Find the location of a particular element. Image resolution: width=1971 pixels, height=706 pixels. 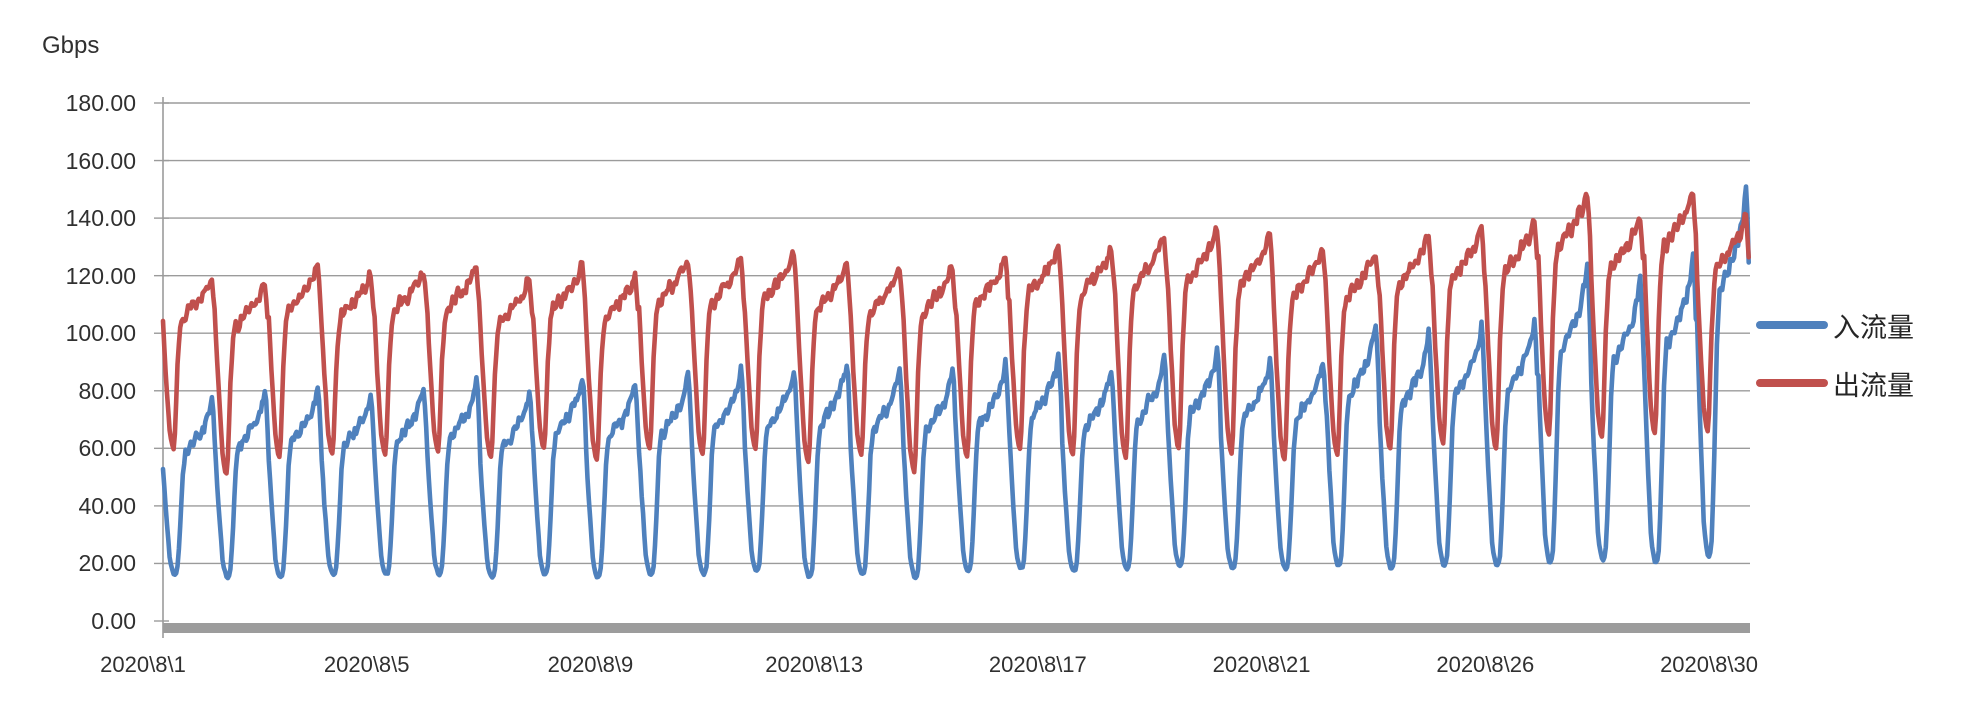

y-axis-ticks is located at coordinates (161, 362).